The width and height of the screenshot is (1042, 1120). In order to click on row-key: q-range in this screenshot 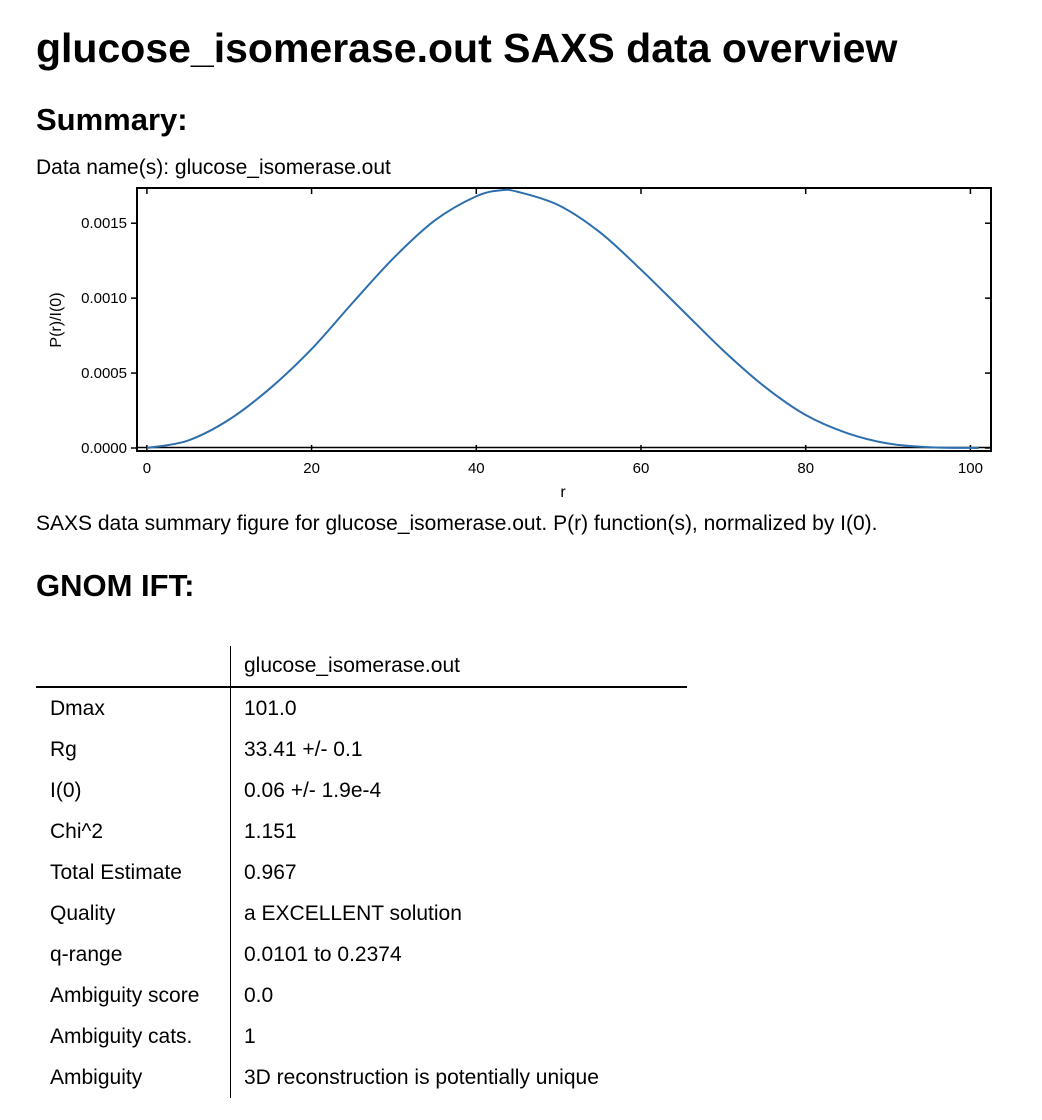, I will do `click(133, 954)`.